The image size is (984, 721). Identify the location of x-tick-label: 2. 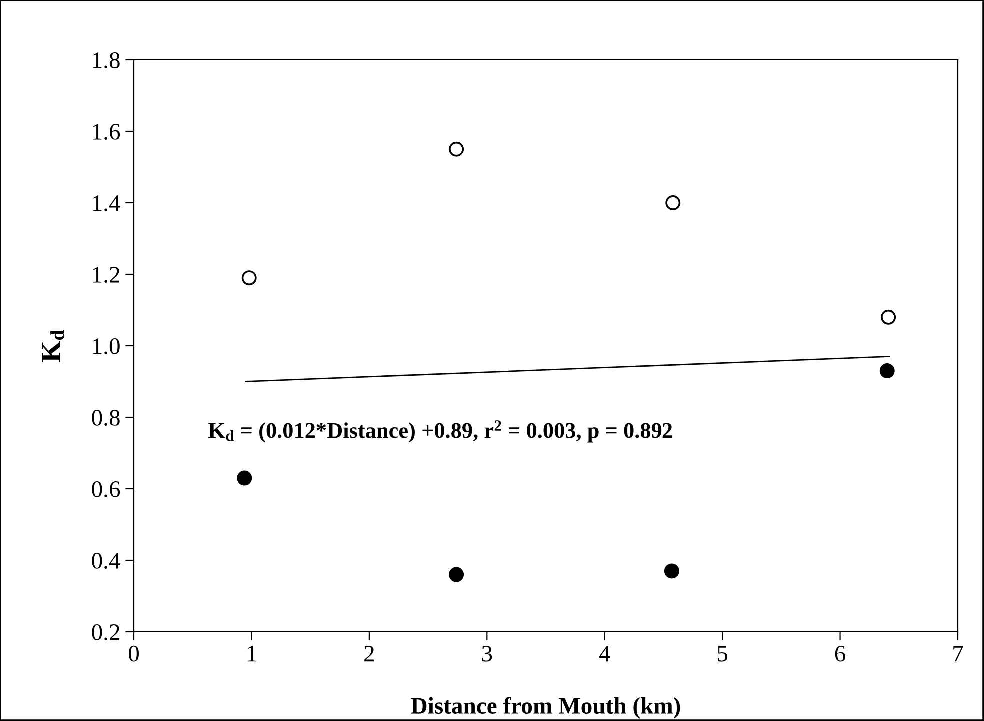
(369, 654).